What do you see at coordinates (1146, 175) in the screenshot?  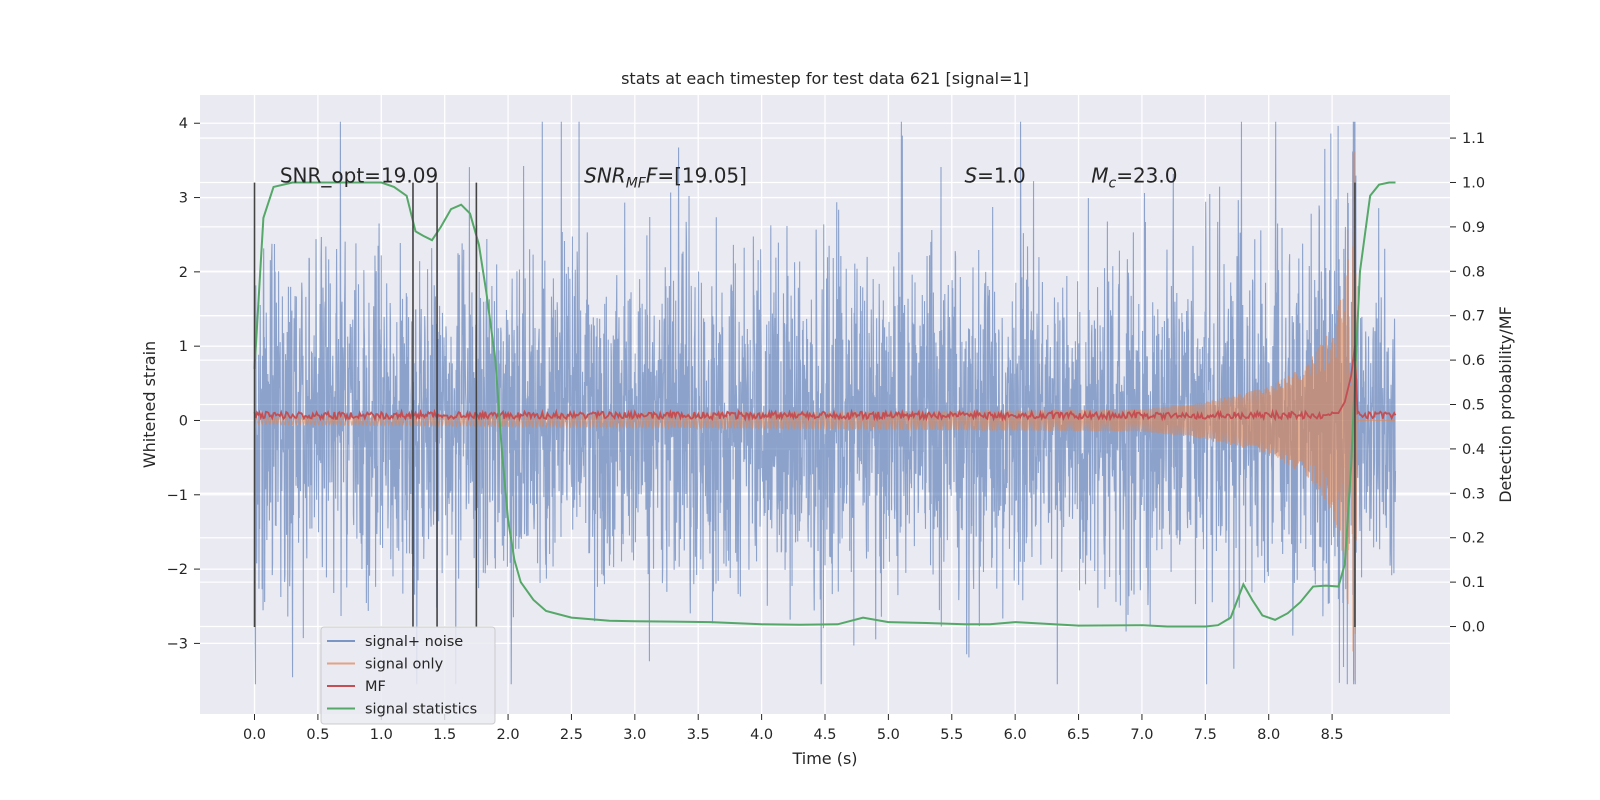 I see `annotation-tail: =23.0` at bounding box center [1146, 175].